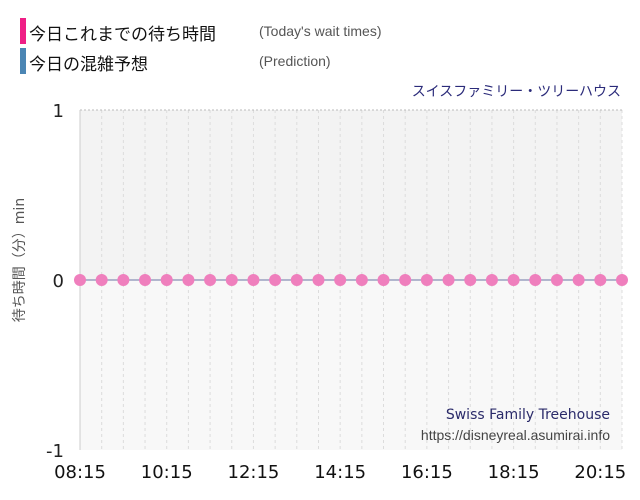  What do you see at coordinates (58, 111) in the screenshot?
I see `y-tick-label: 1` at bounding box center [58, 111].